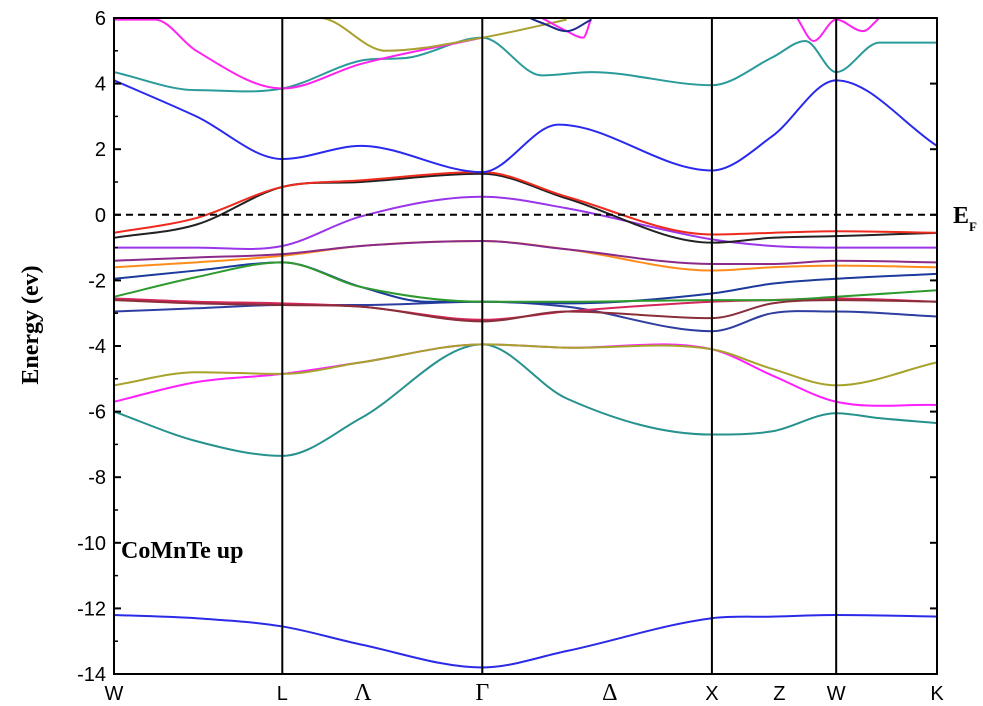  I want to click on fermi-label: EF, so click(965, 218).